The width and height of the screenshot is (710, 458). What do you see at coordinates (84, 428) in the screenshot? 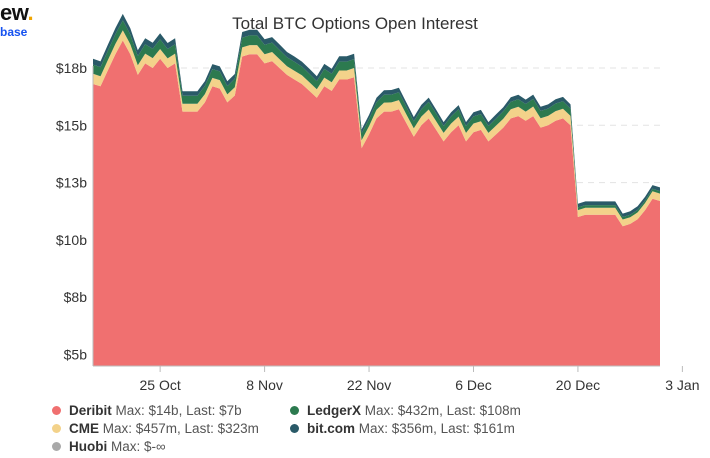
I see `legend-series-name: CME` at bounding box center [84, 428].